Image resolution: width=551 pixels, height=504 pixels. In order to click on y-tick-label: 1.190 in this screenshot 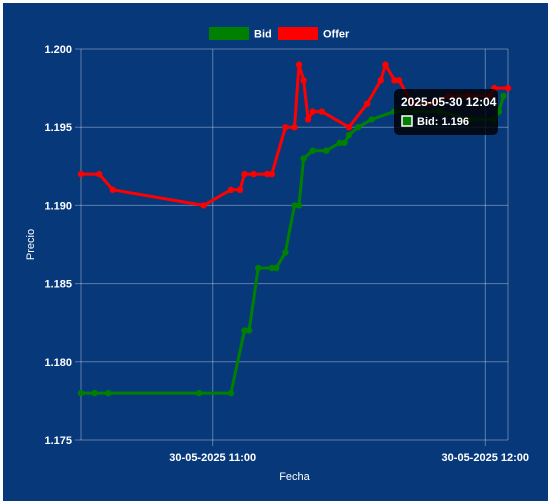, I will do `click(58, 206)`.